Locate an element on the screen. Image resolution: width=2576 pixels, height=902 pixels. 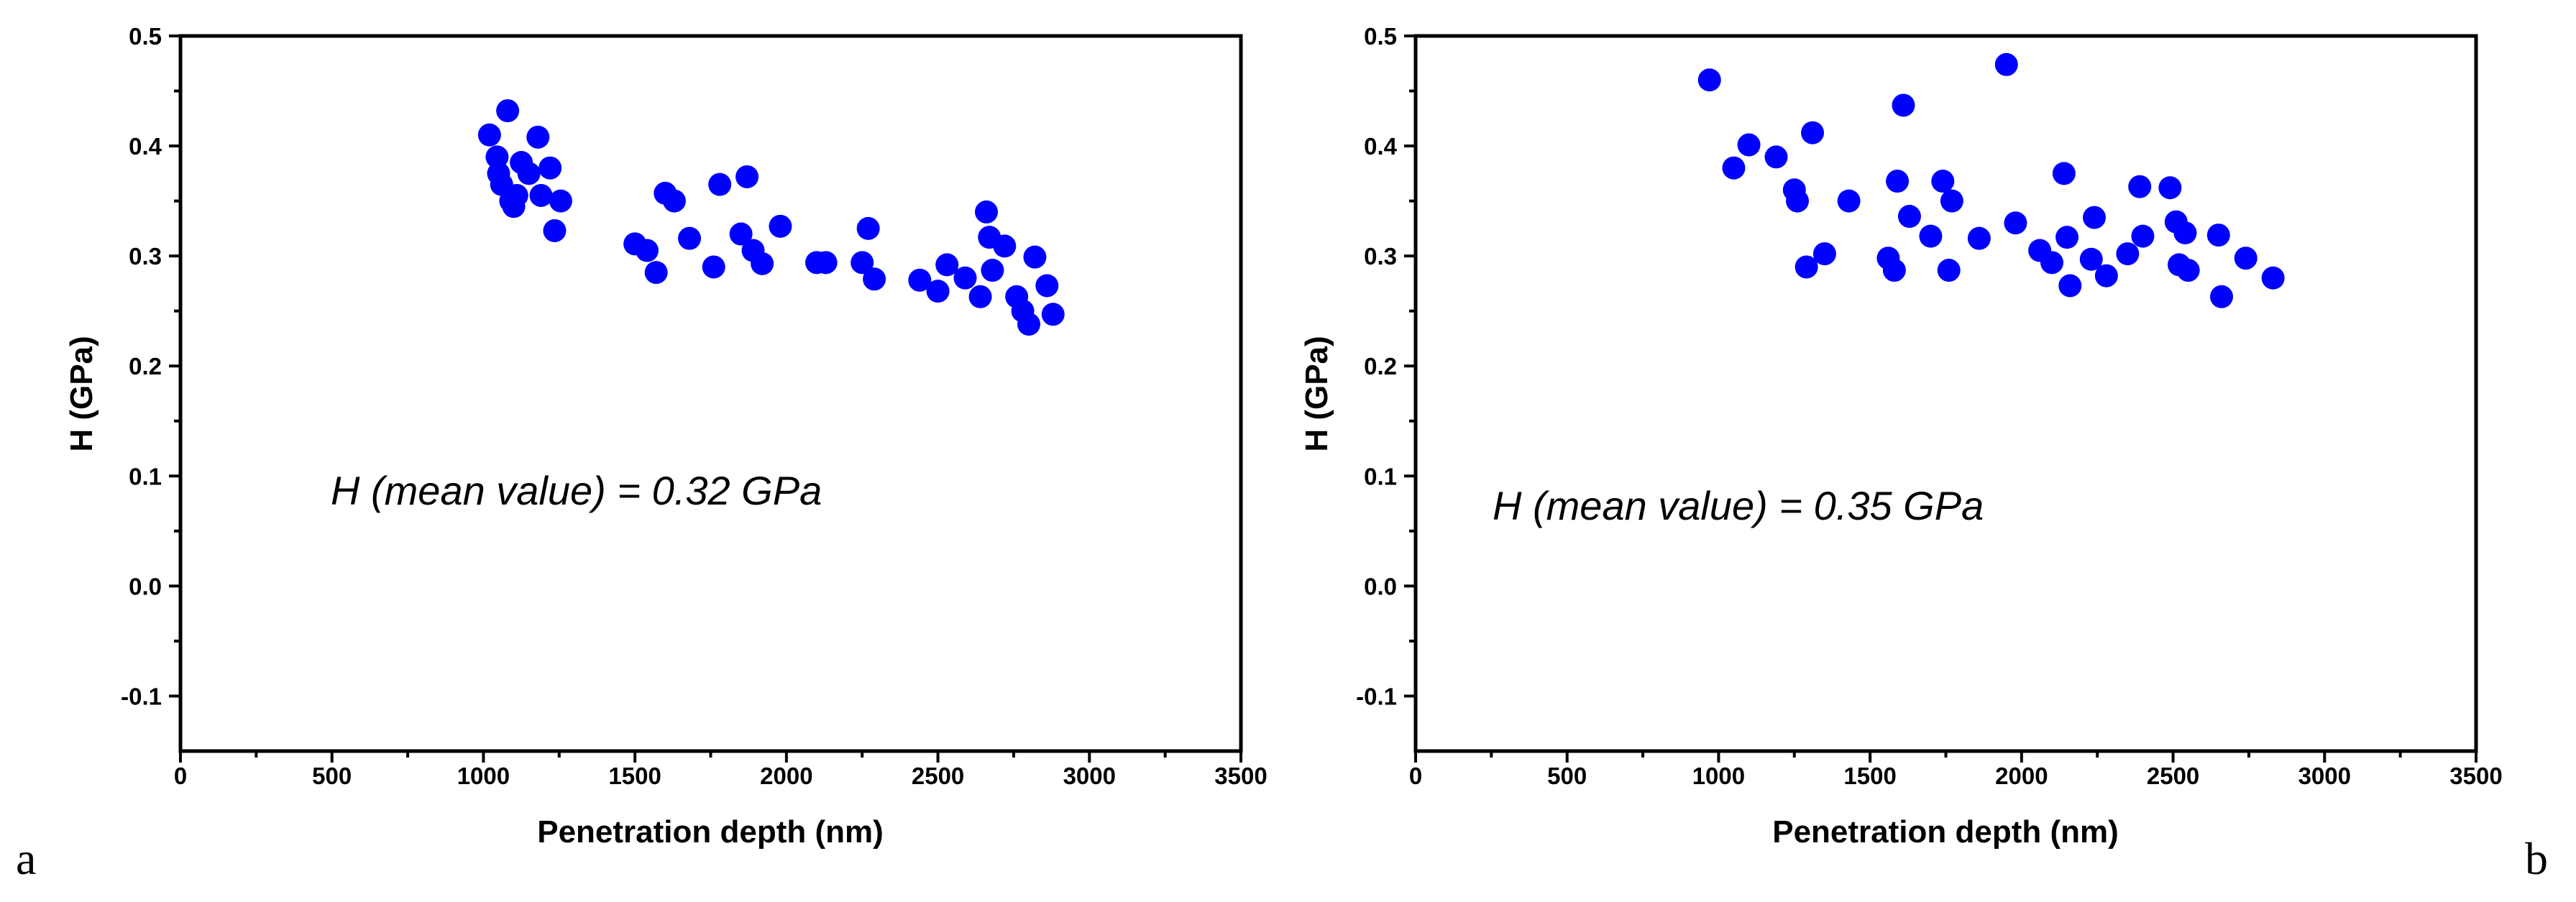
x-tick-label: 0 is located at coordinates (1415, 776).